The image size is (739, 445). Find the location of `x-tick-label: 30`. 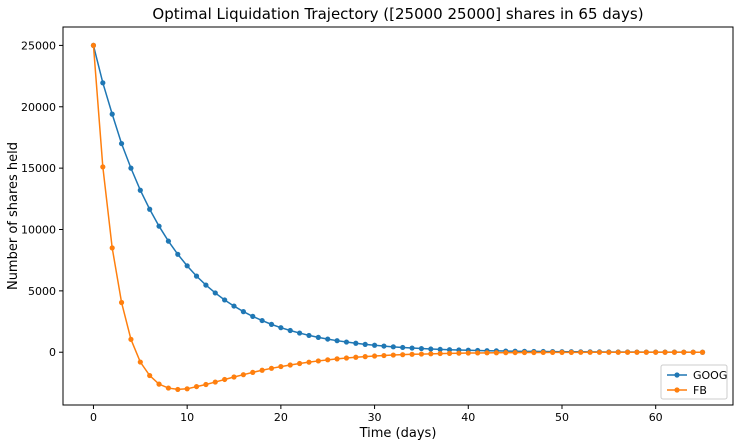

x-tick-label: 30 is located at coordinates (375, 417).